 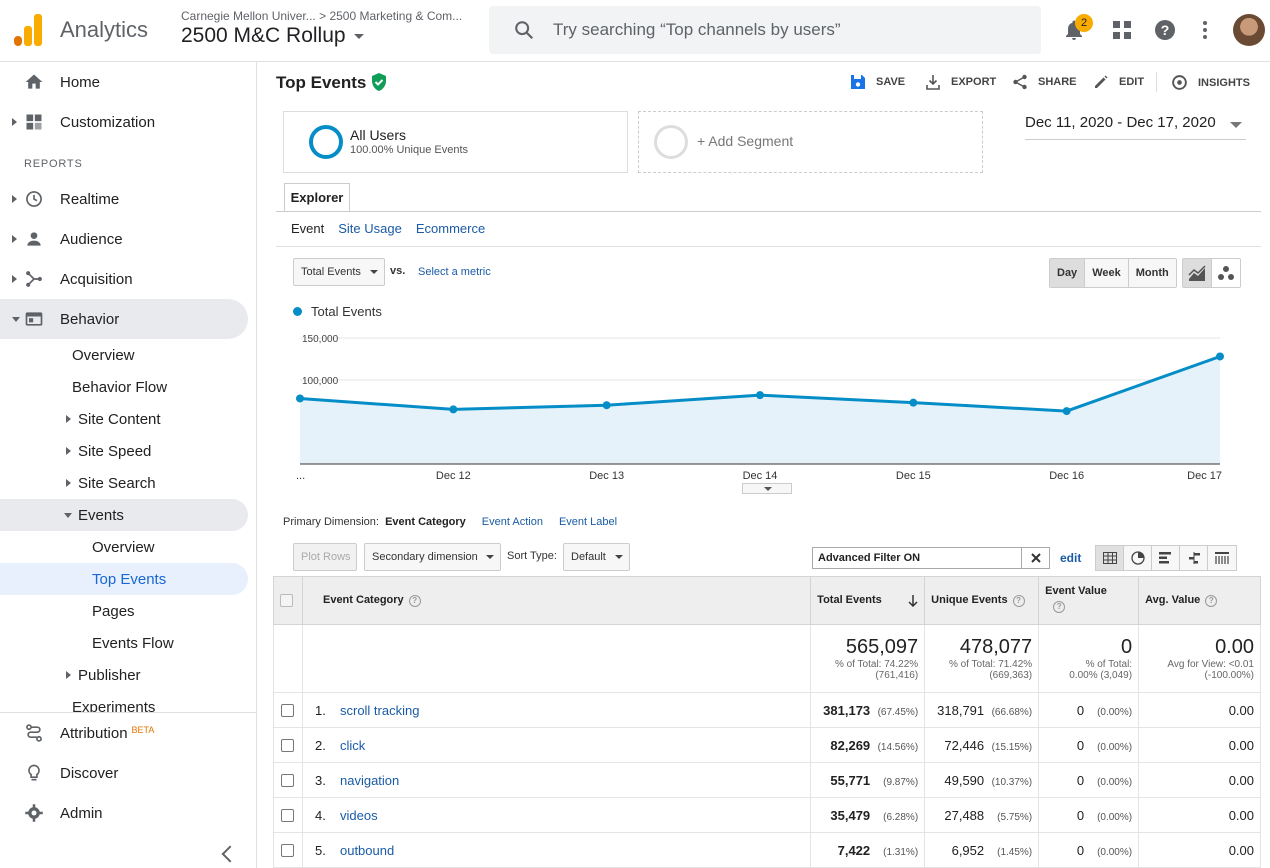 What do you see at coordinates (34, 813) in the screenshot?
I see `gear-icon` at bounding box center [34, 813].